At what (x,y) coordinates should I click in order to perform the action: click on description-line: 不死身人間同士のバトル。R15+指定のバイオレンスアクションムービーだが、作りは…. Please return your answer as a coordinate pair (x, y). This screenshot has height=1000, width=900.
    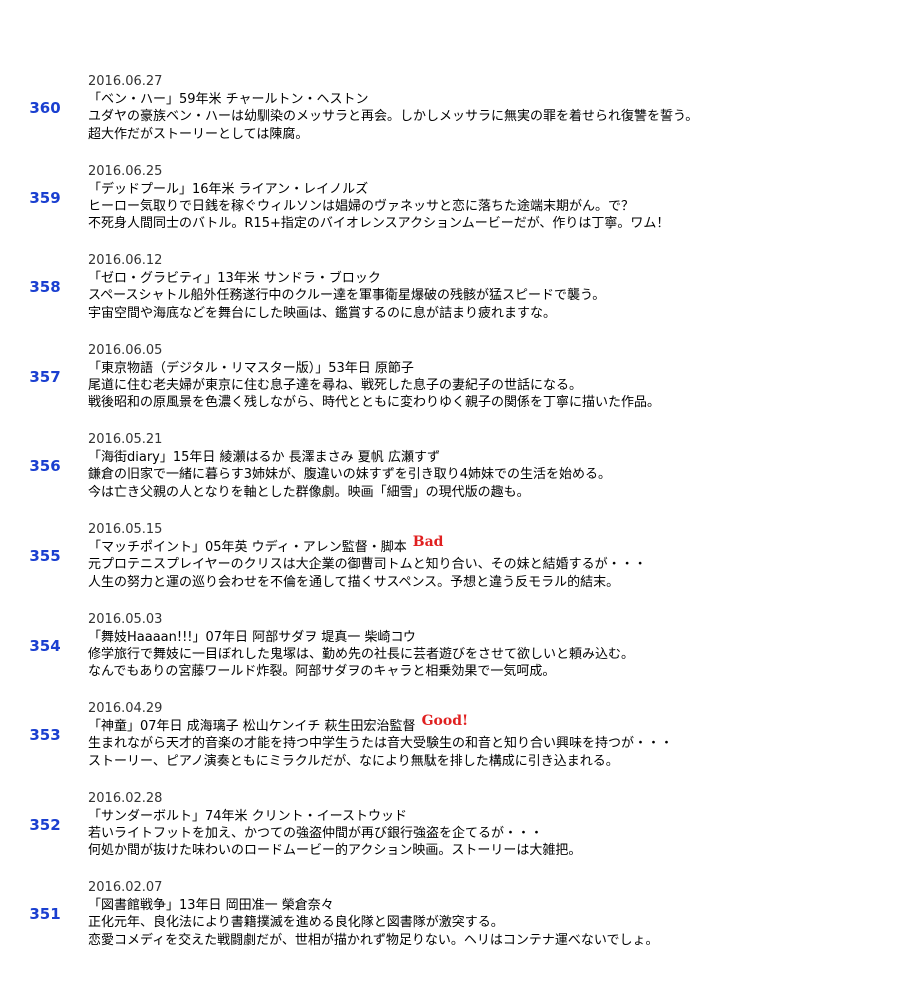
    Looking at the image, I should click on (379, 224).